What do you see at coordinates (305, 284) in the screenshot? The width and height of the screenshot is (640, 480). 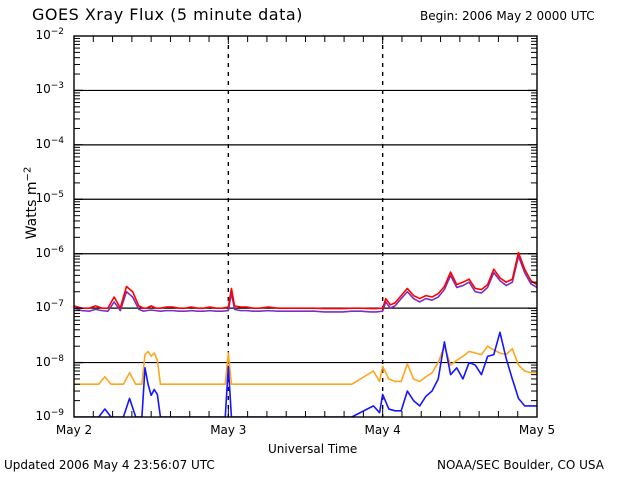 I see `series-goes10-1-0-8-0-a` at bounding box center [305, 284].